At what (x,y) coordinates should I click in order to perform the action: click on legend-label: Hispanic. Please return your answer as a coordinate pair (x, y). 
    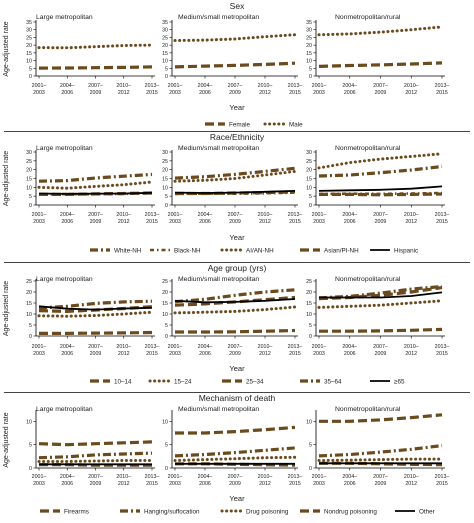
    Looking at the image, I should click on (406, 250).